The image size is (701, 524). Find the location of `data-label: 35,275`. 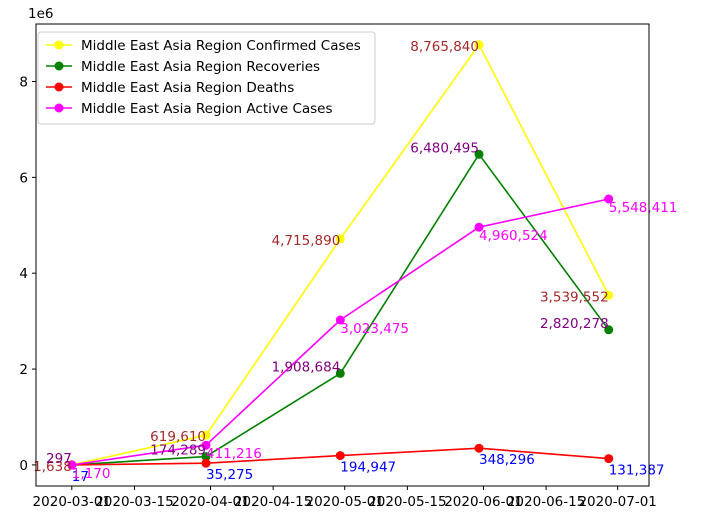

data-label: 35,275 is located at coordinates (229, 475).